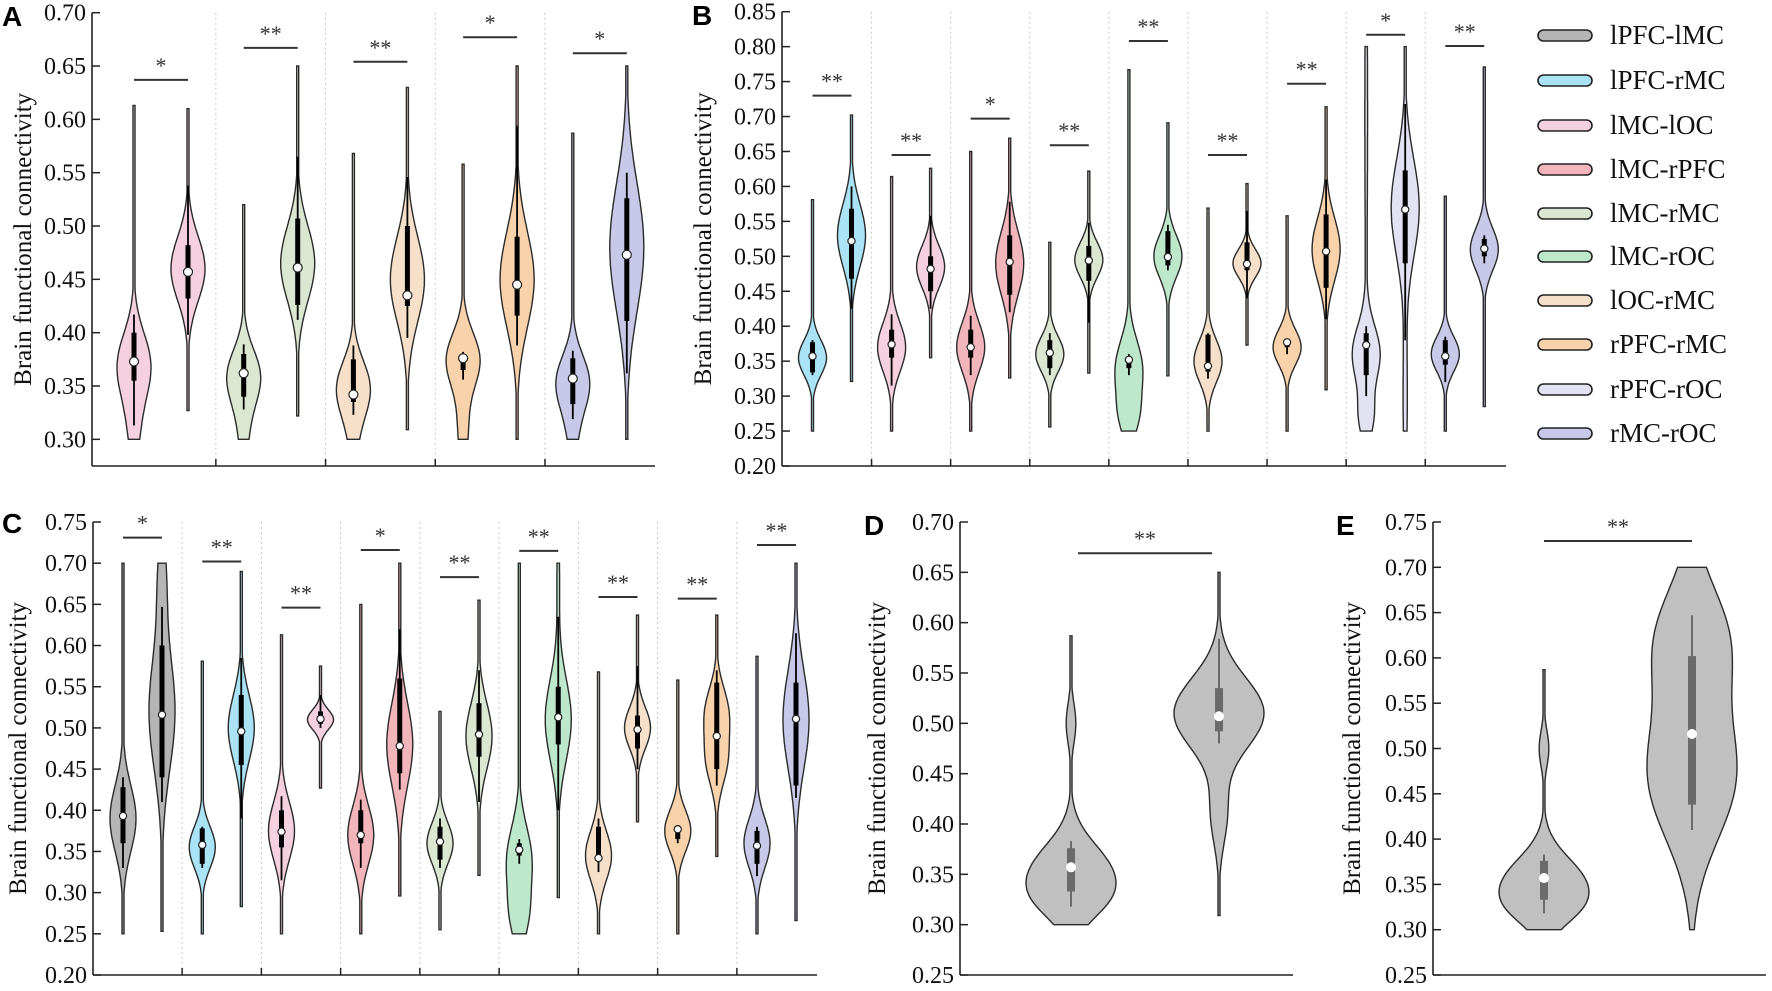  I want to click on legend-item: lMC-rOC, so click(1626, 256).